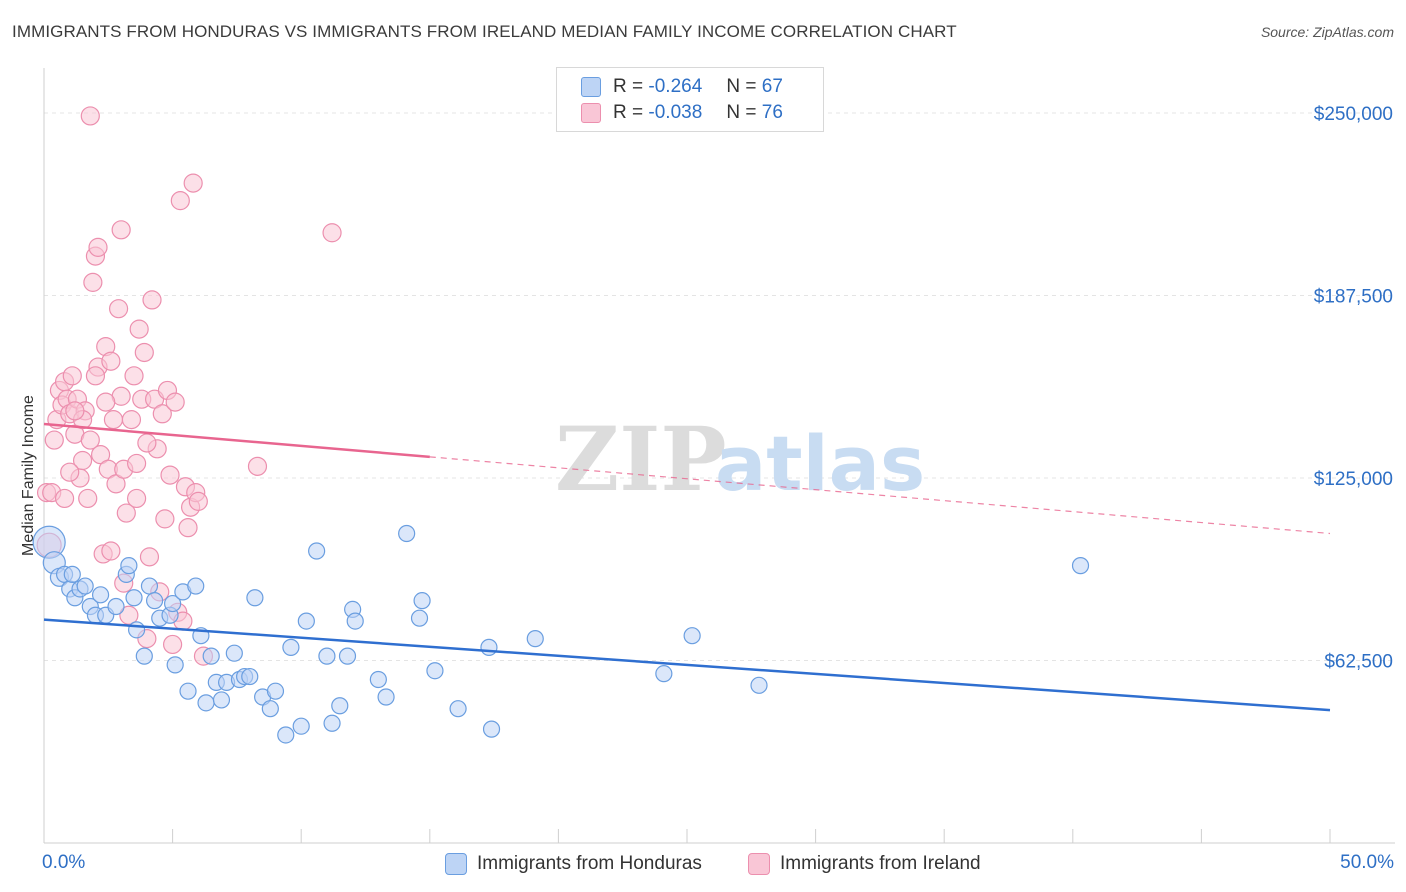  I want to click on x-tick-label-min: 0.0%, so click(64, 862).